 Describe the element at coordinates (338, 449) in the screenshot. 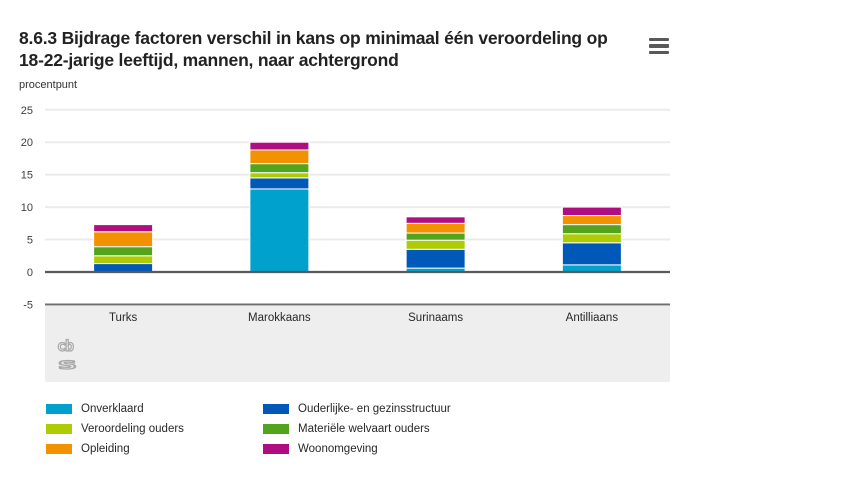

I see `legend-label: Woonomgeving` at that location.